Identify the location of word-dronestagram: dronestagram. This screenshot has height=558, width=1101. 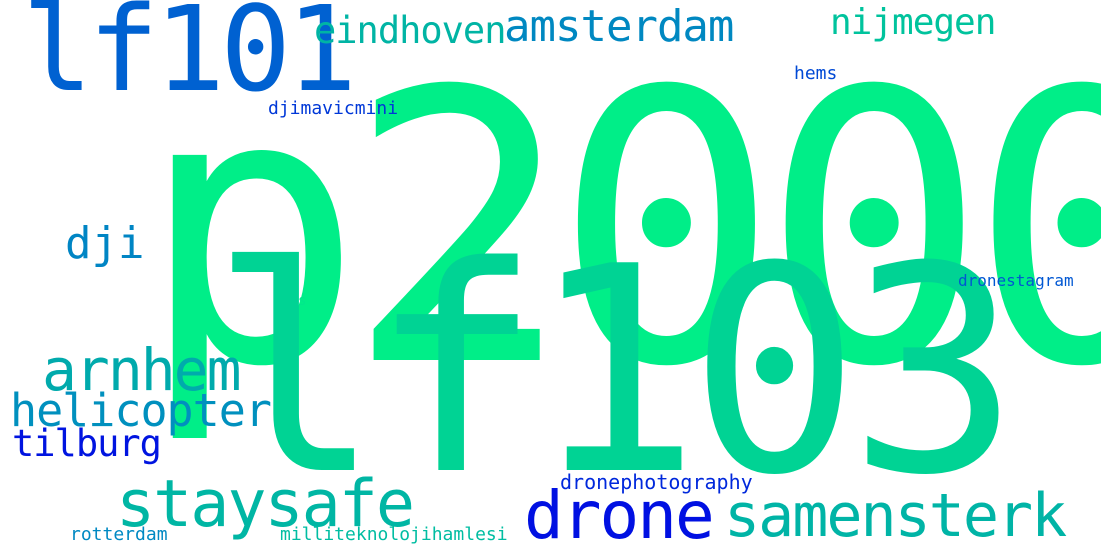
(1016, 280).